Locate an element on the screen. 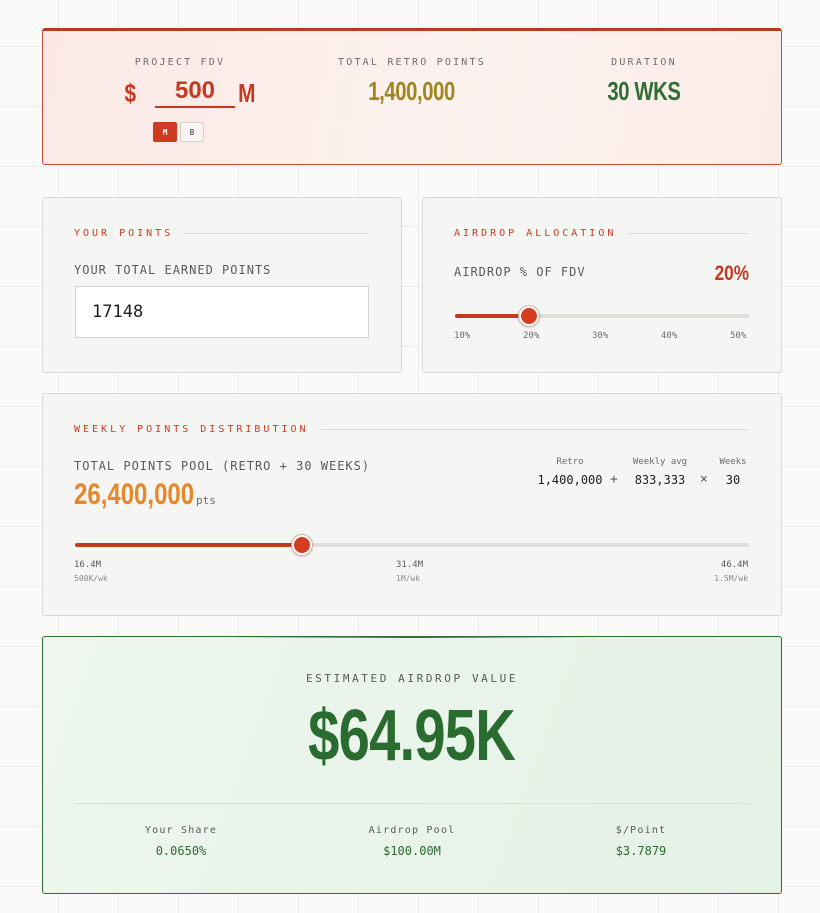 The image size is (820, 913). fdv-unit-toggle: M B is located at coordinates (178, 132).